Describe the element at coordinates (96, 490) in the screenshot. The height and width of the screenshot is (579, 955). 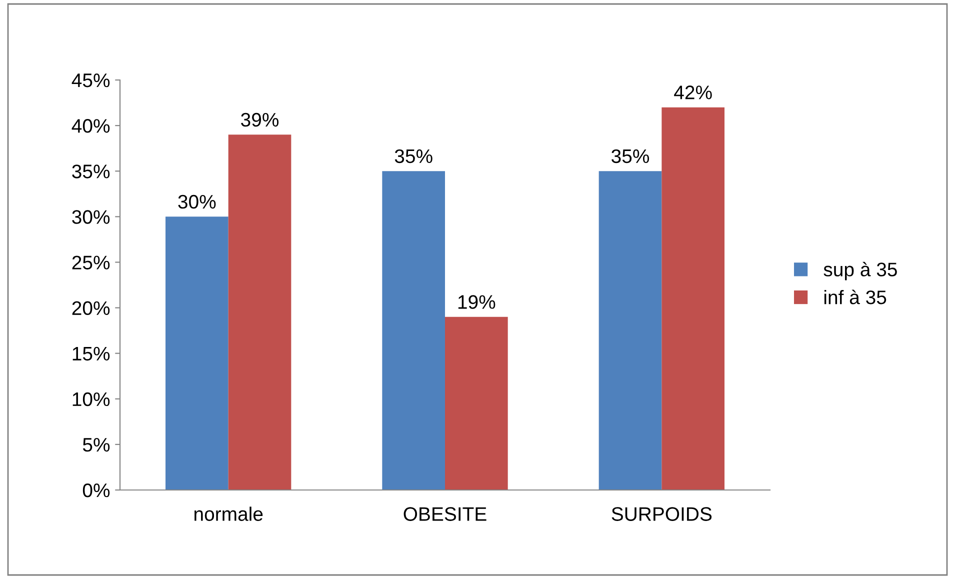
I see `y-tick-label: 0%` at that location.